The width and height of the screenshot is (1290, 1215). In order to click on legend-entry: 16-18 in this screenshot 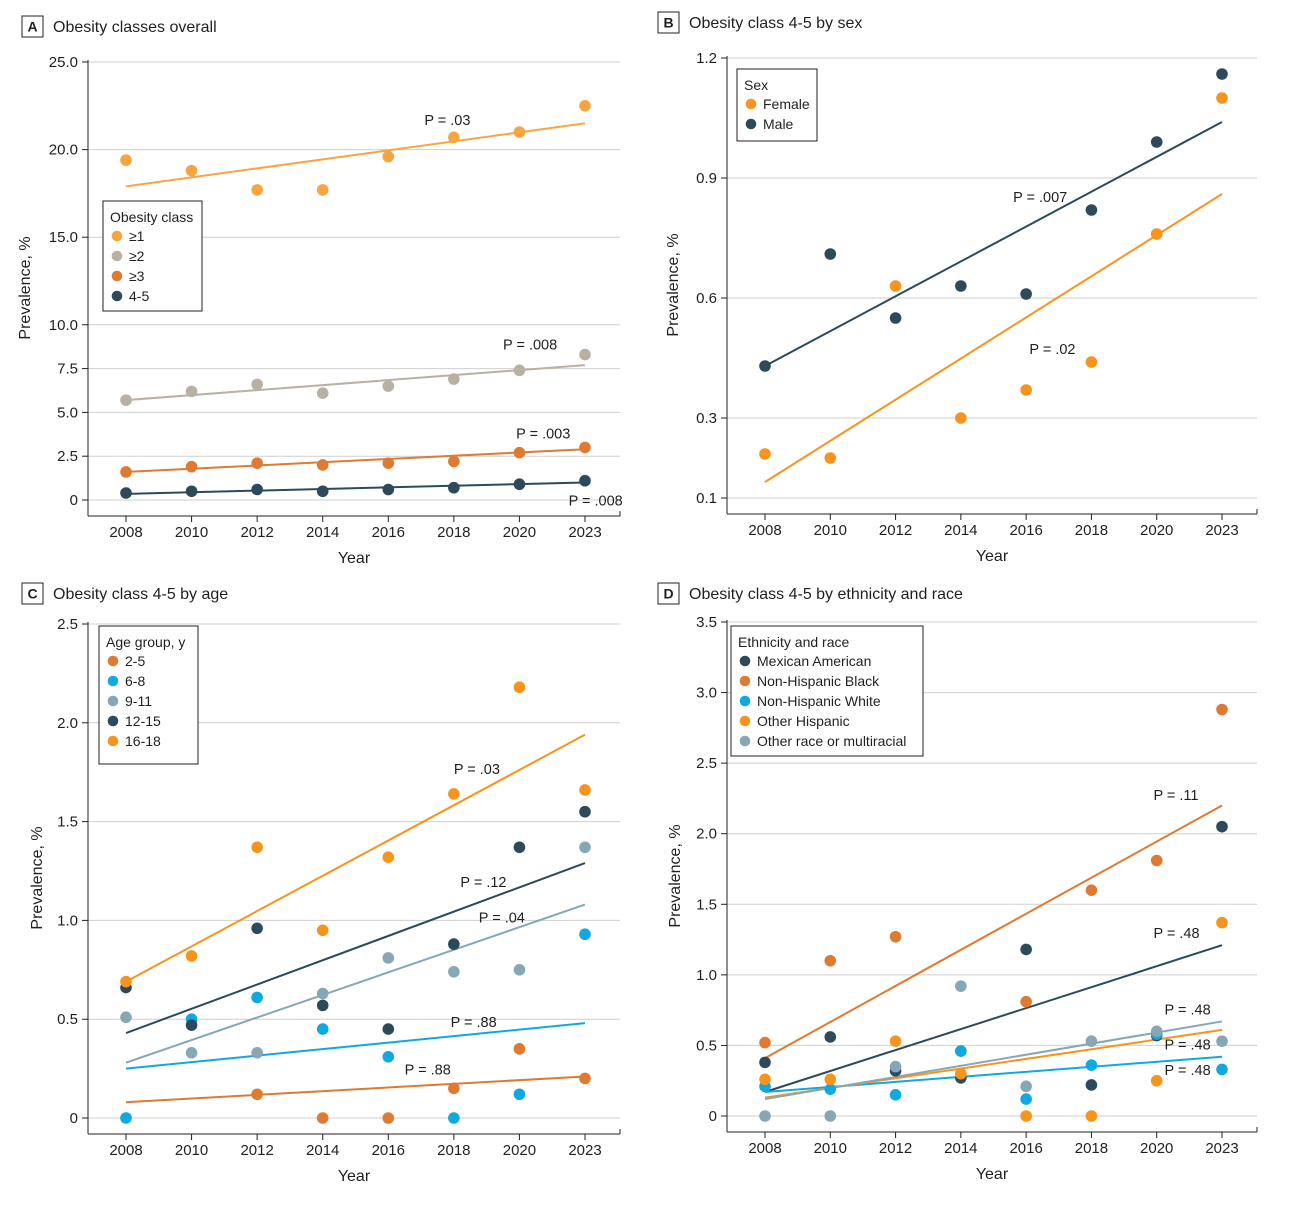, I will do `click(143, 741)`.